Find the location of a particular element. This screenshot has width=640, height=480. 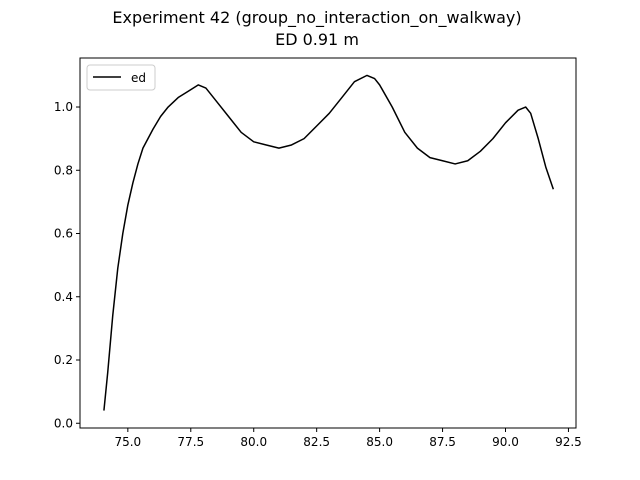

legend: ed is located at coordinates (121, 77).